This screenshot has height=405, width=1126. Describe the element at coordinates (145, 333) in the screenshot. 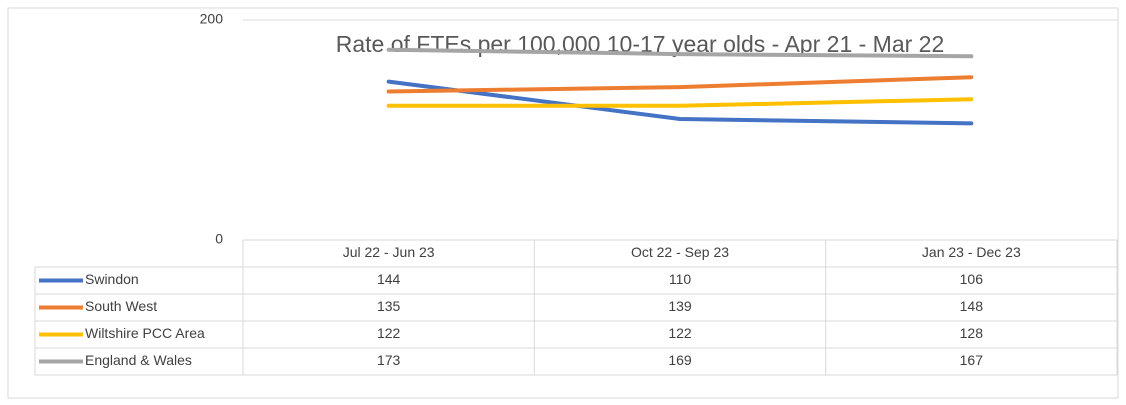

I see `legend-label: Wiltshire PCC Area` at that location.